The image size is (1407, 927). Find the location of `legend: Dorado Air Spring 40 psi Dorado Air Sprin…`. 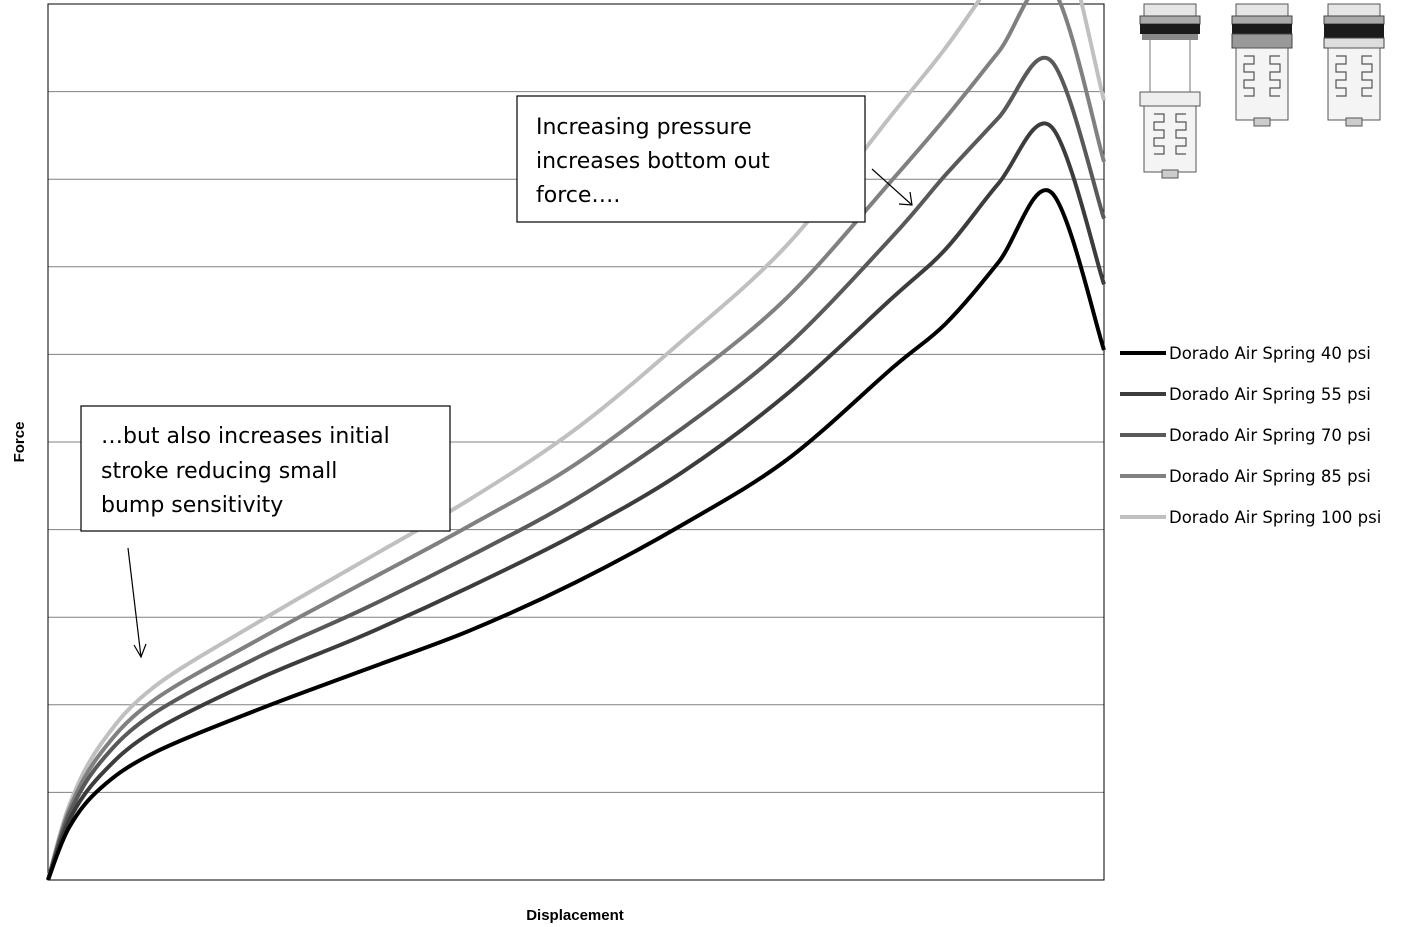

legend: Dorado Air Spring 40 psi Dorado Air Sprin… is located at coordinates (1250, 435).